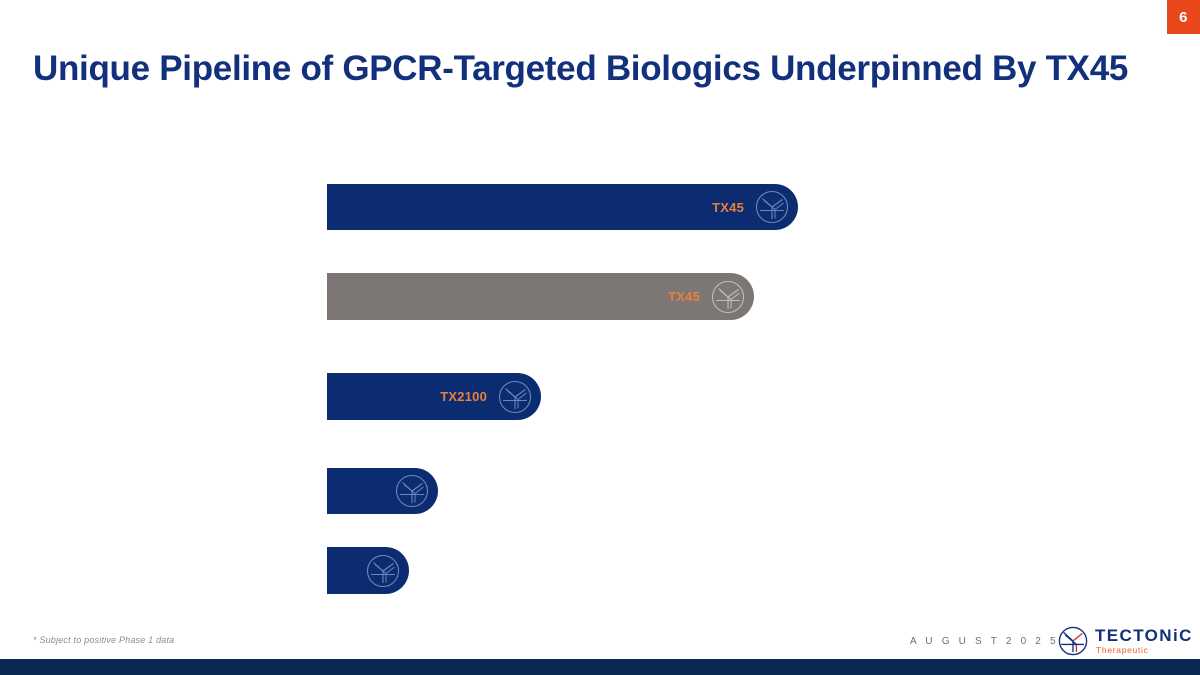  I want to click on pipeline-bar: TX2100, so click(434, 396).